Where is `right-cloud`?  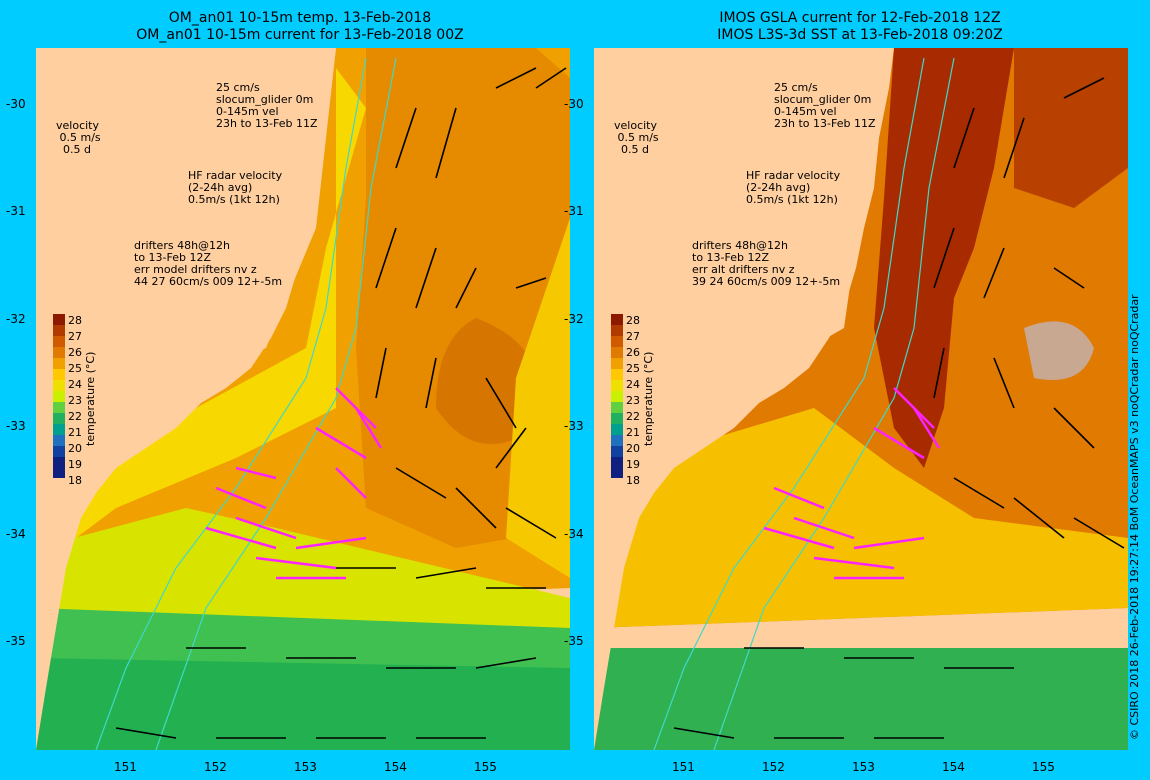 right-cloud is located at coordinates (1059, 350).